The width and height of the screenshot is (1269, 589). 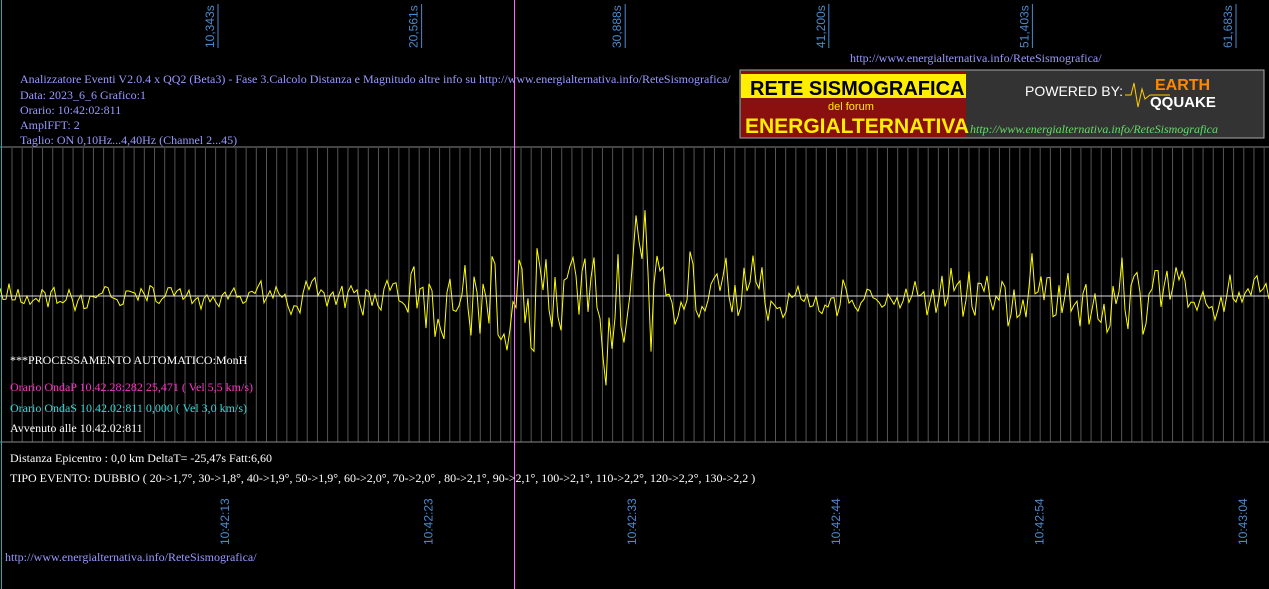 What do you see at coordinates (76, 428) in the screenshot?
I see `avvenuto: Avvenuto alle 10.42.02:811` at bounding box center [76, 428].